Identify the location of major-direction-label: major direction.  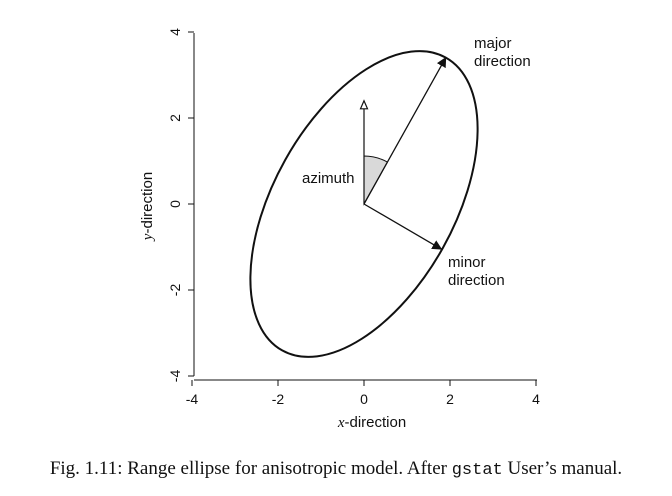
(502, 52).